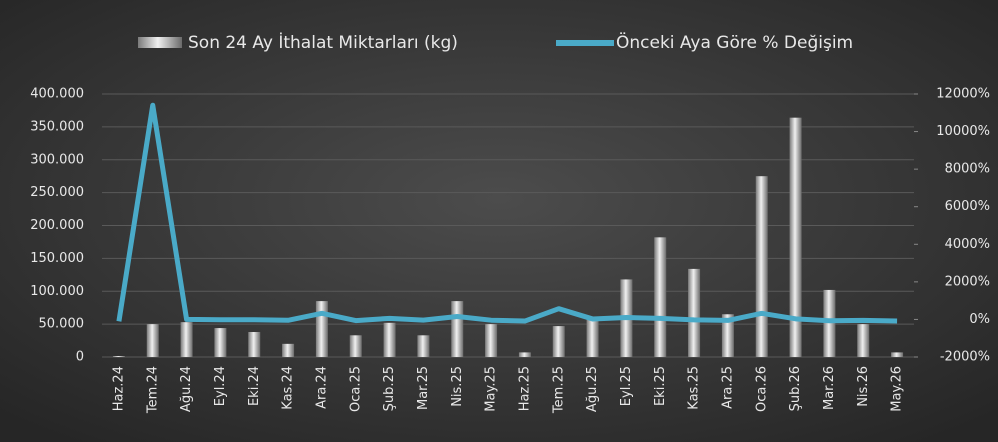  What do you see at coordinates (761, 389) in the screenshot?
I see `x-tick-label: Oca.26` at bounding box center [761, 389].